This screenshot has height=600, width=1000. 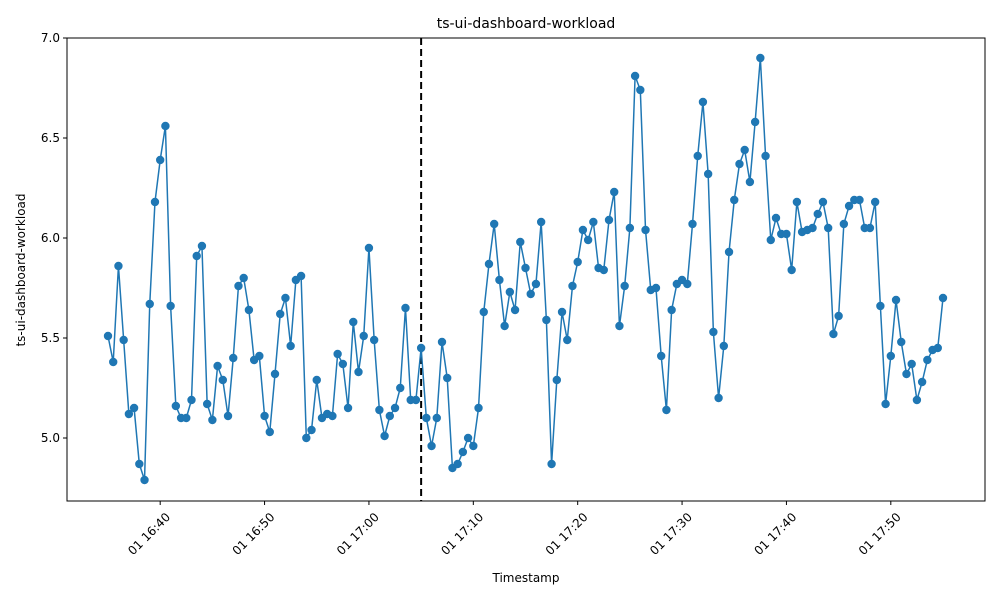 What do you see at coordinates (358, 534) in the screenshot?
I see `x-tick-label: 01 17:00` at bounding box center [358, 534].